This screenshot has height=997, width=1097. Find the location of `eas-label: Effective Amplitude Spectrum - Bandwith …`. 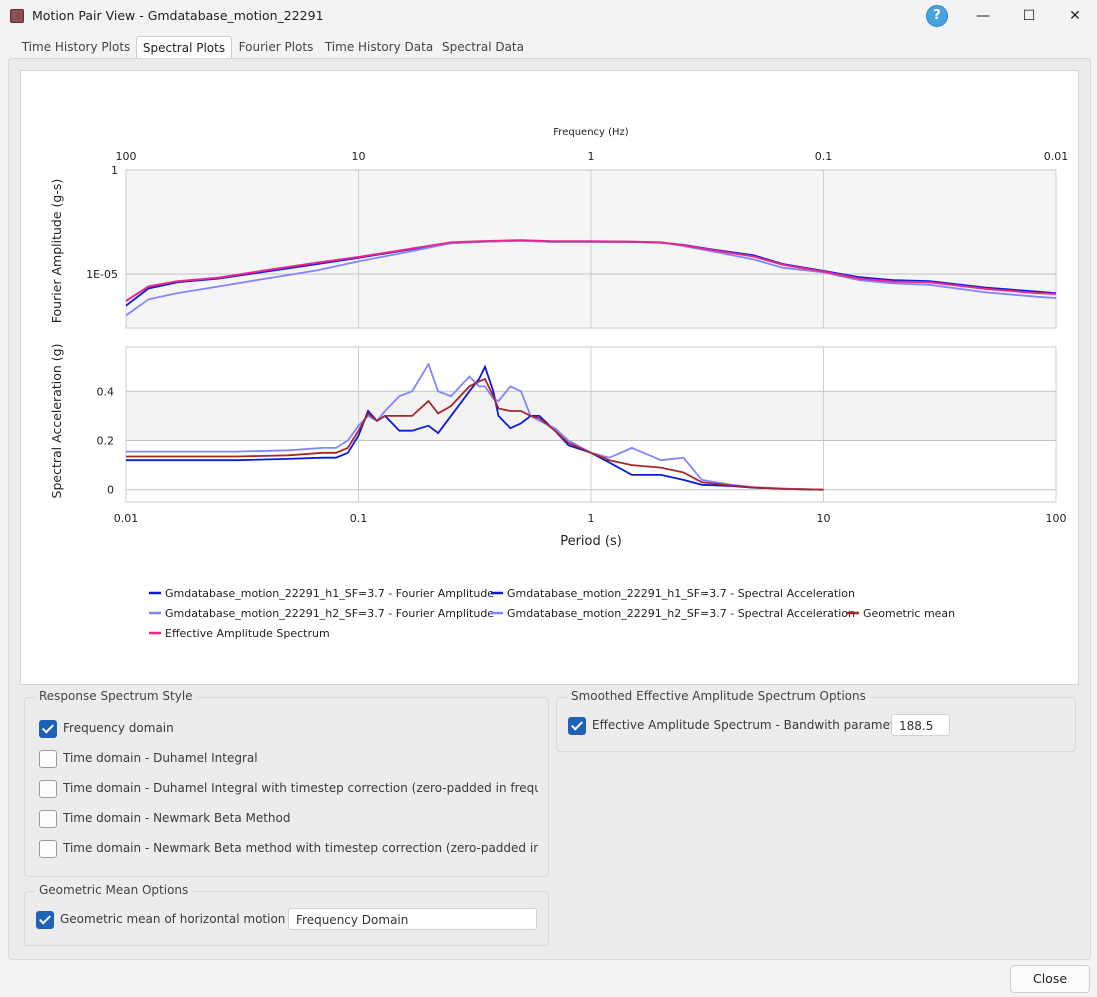

eas-label: Effective Amplitude Spectrum - Bandwith … is located at coordinates (742, 725).